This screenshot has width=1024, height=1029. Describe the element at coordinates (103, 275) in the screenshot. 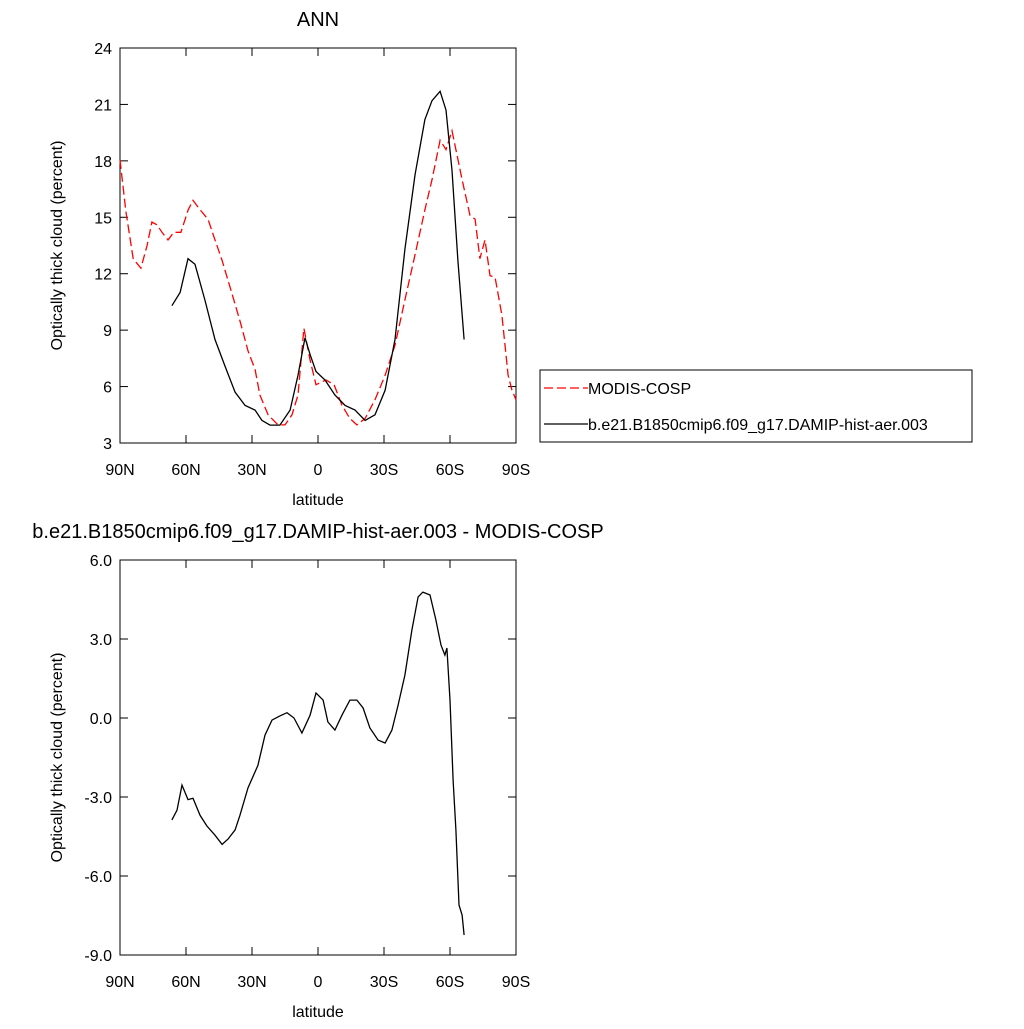

I see `y-tick-label: 12` at that location.